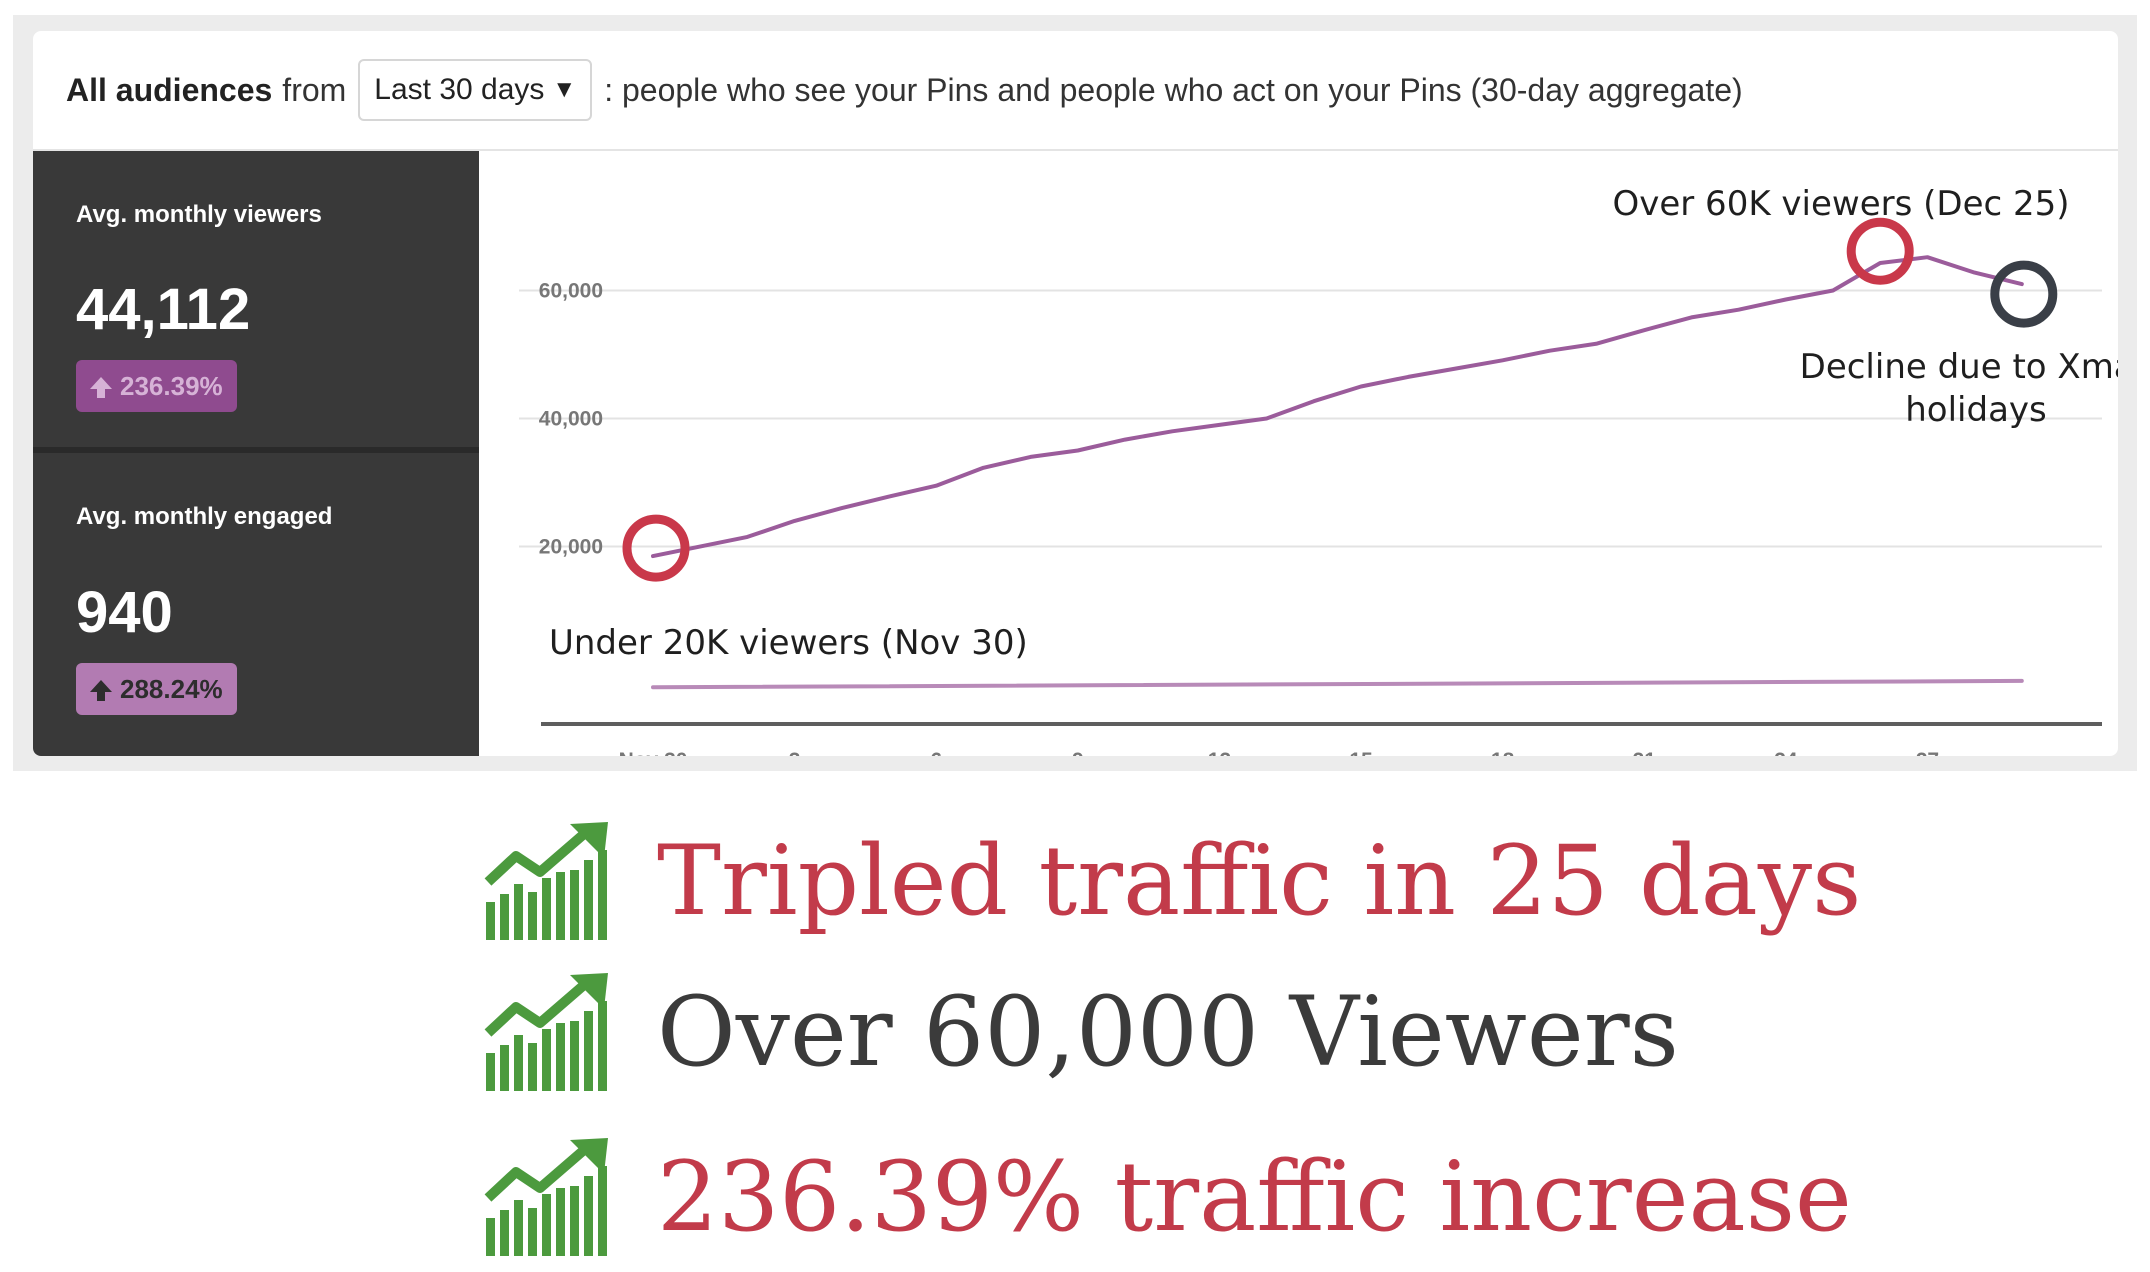 Image resolution: width=2150 pixels, height=1272 pixels. I want to click on x-tick-label: 9, so click(1078, 752).